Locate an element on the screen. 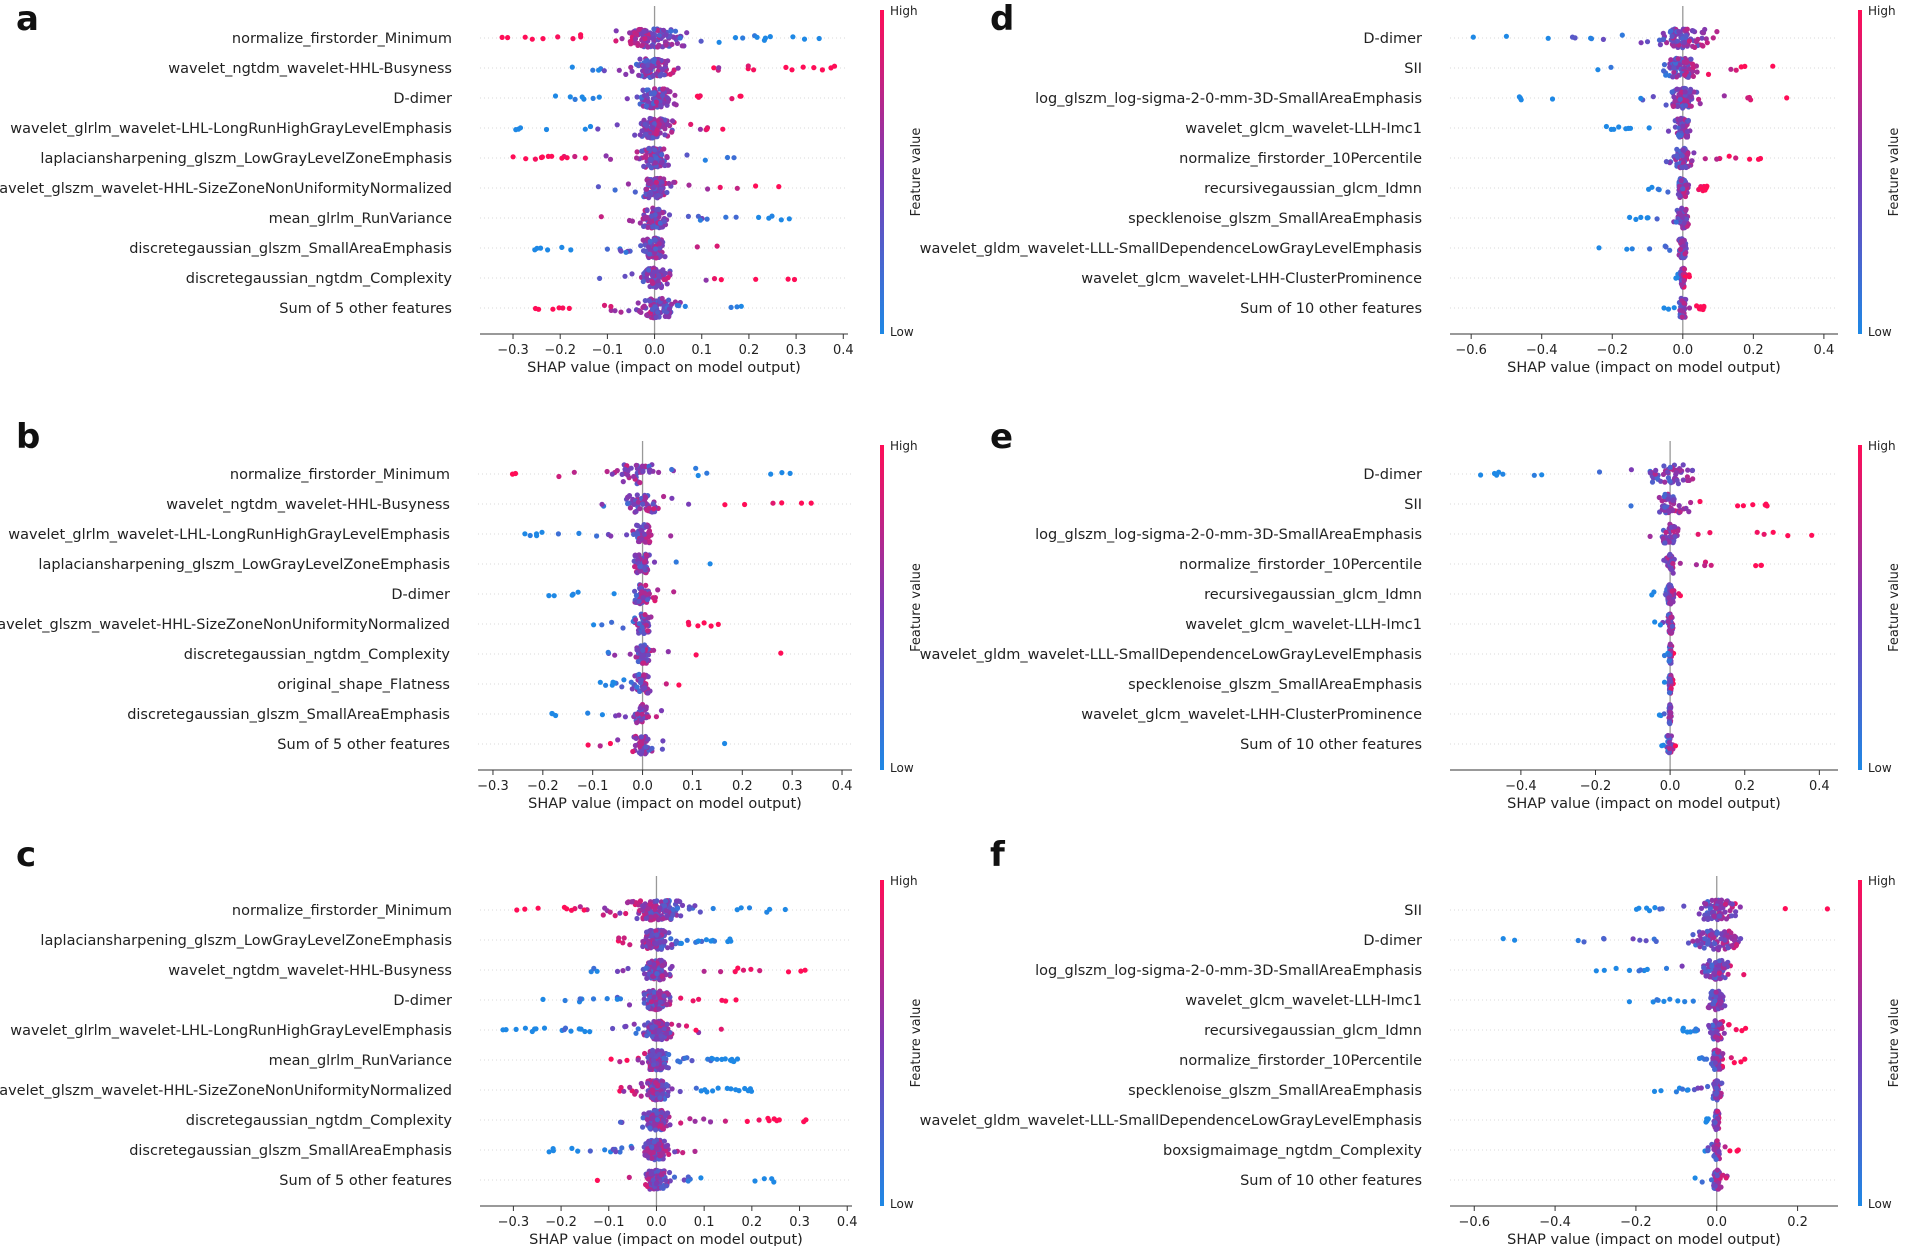 This screenshot has height=1246, width=1905. feature-label: Sum of 5 other features is located at coordinates (365, 309).